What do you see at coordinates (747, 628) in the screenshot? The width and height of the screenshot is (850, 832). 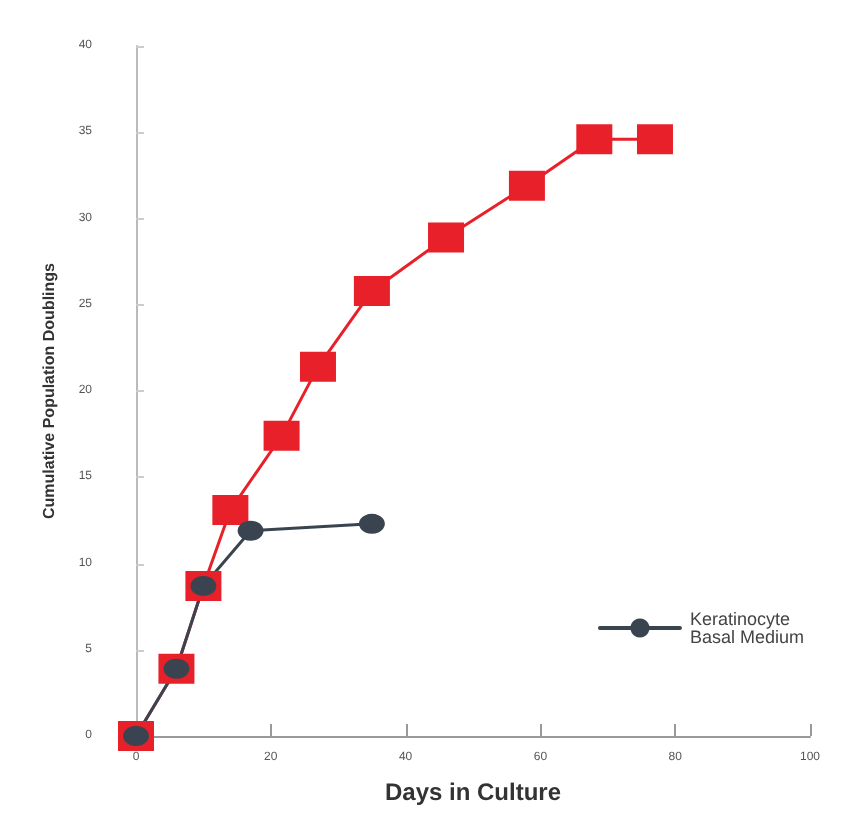 I see `legend-label: Keratinocyte Basal Medium` at bounding box center [747, 628].